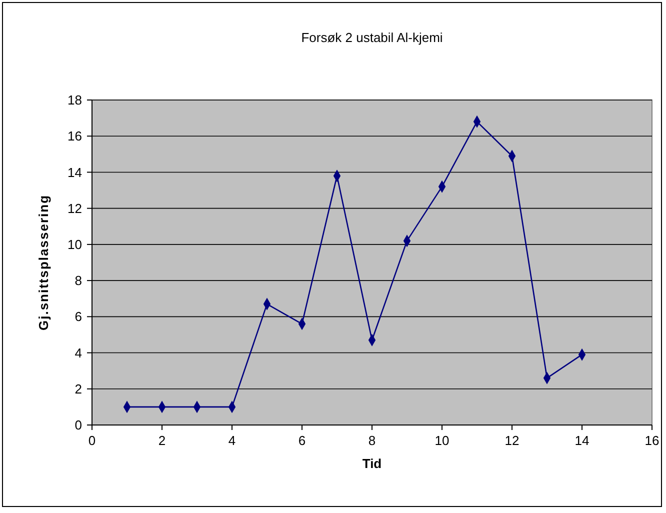 The image size is (666, 513). Describe the element at coordinates (75, 136) in the screenshot. I see `y-tick-label: 16` at that location.